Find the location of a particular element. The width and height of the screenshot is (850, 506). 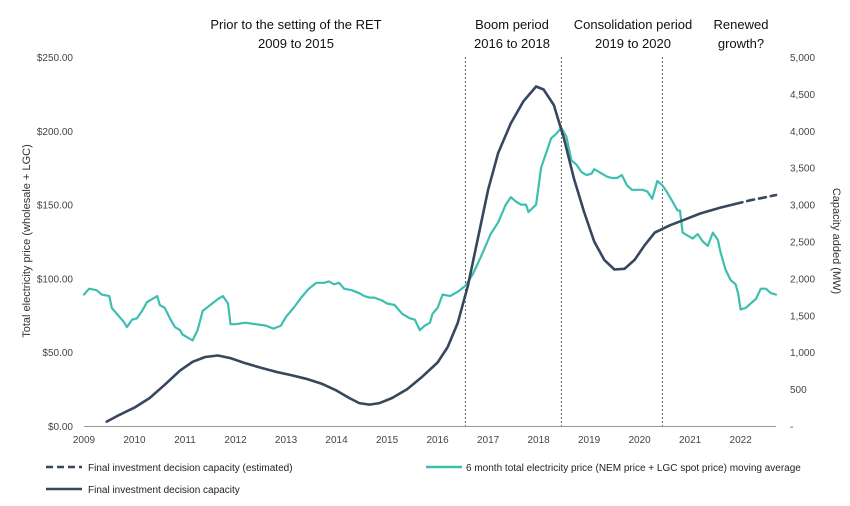

x-tick-label: 2011 is located at coordinates (185, 440).